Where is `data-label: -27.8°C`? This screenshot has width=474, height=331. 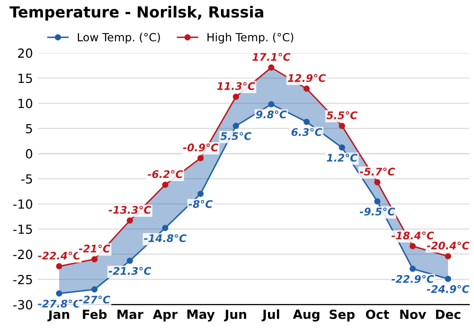
data-label: -27.8°C is located at coordinates (59, 304).